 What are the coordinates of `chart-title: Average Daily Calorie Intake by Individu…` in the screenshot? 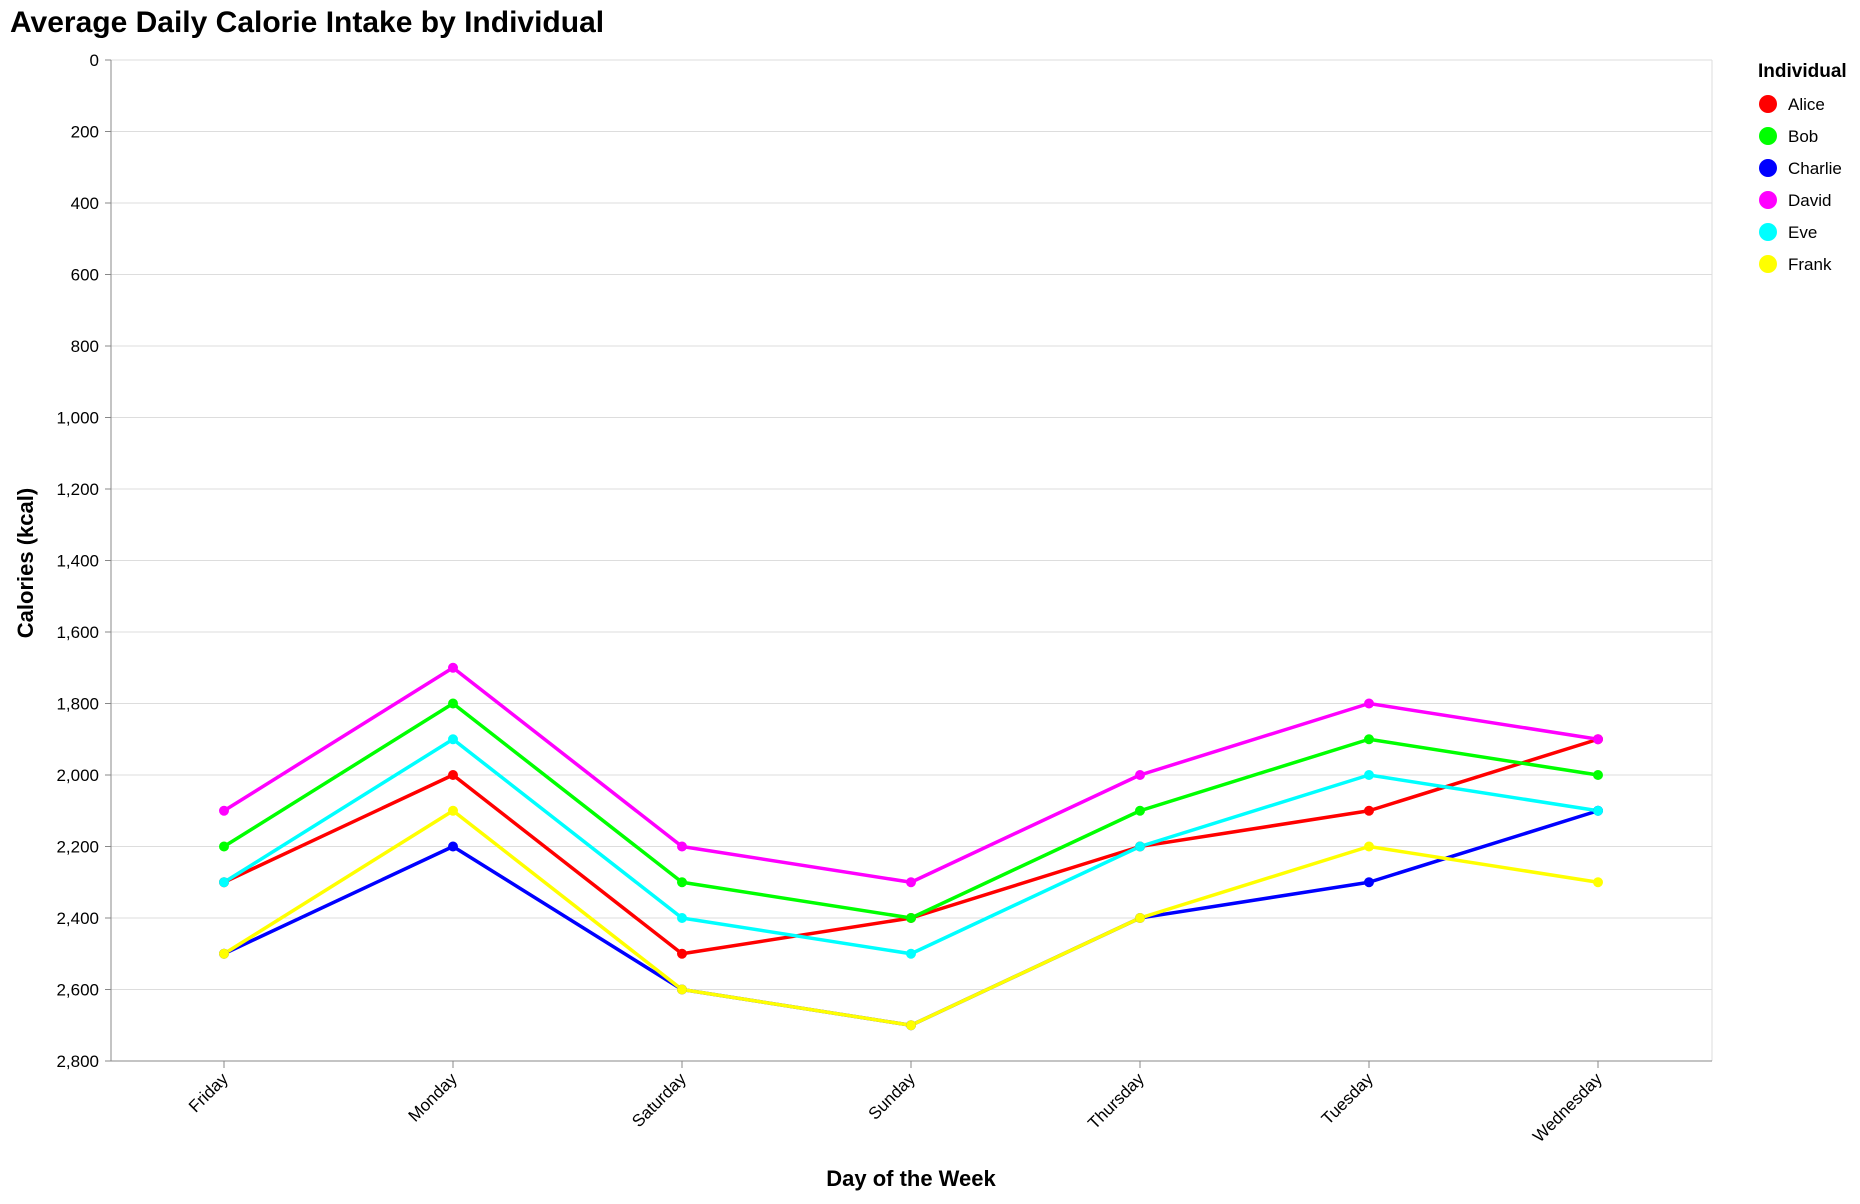 It's located at (307, 22).